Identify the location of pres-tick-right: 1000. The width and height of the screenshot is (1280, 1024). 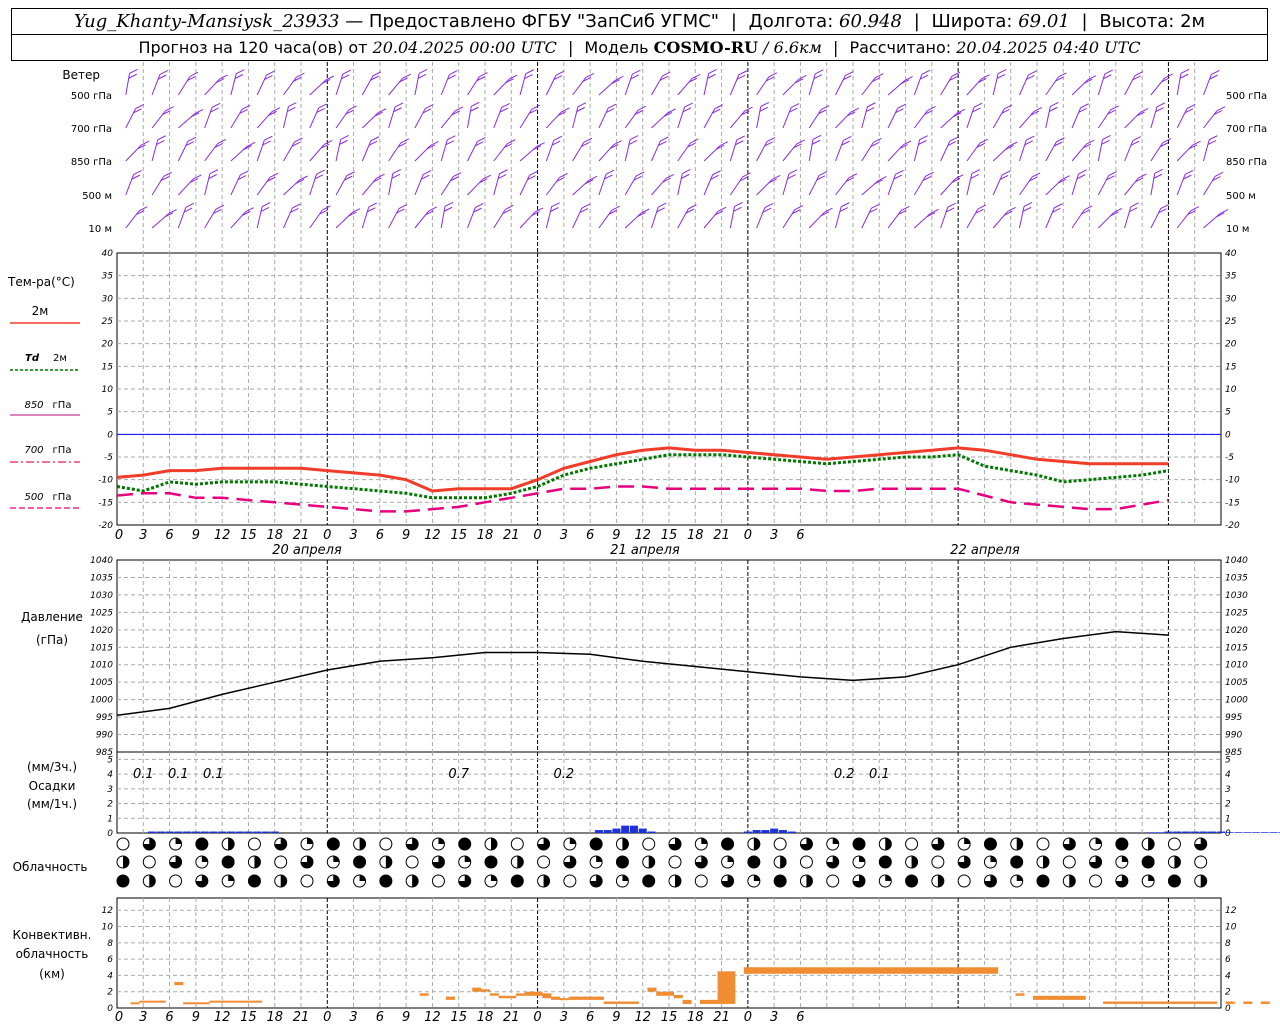
(1236, 701).